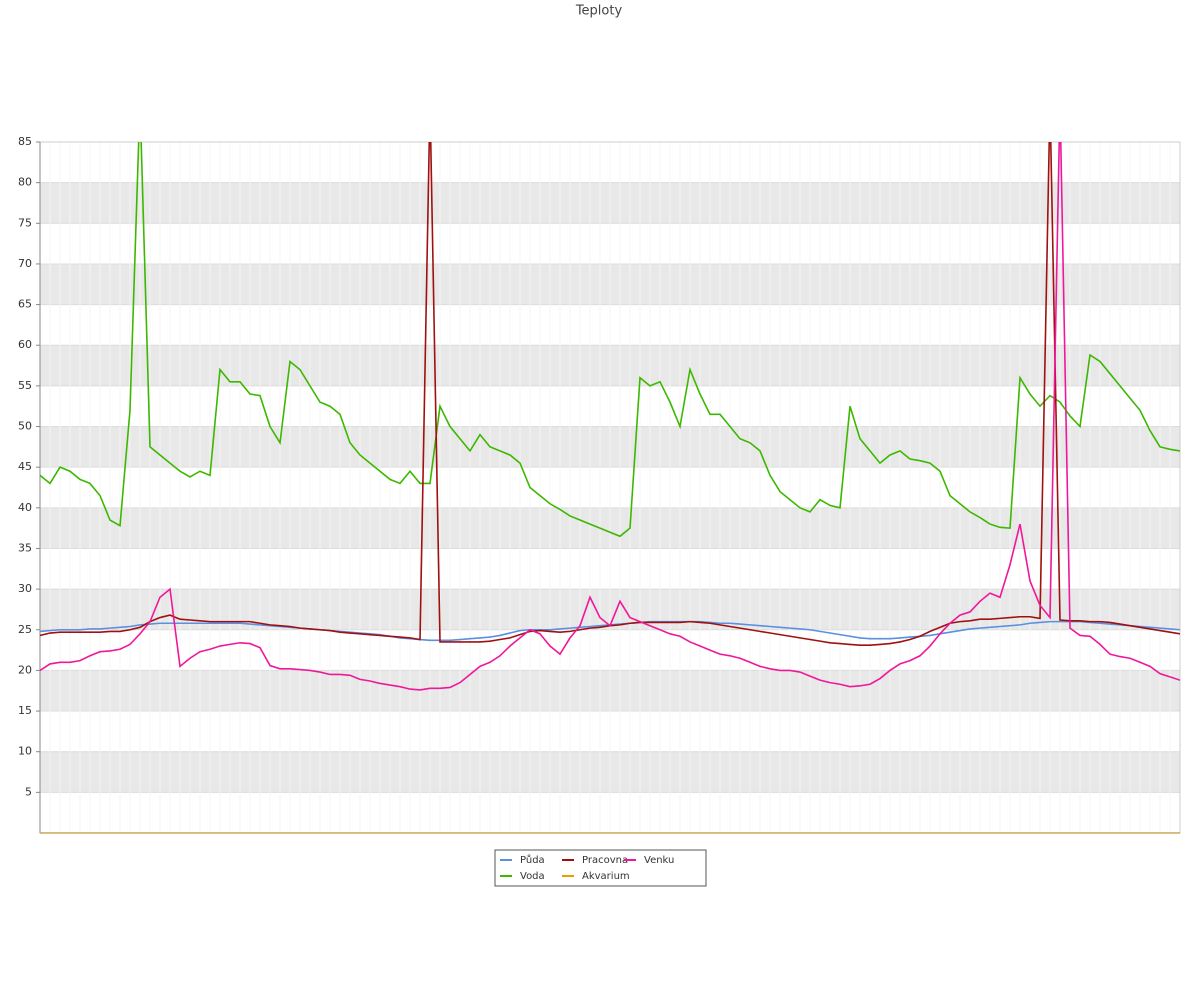 Image resolution: width=1200 pixels, height=1000 pixels. What do you see at coordinates (532, 860) in the screenshot?
I see `legend-label: Půda` at bounding box center [532, 860].